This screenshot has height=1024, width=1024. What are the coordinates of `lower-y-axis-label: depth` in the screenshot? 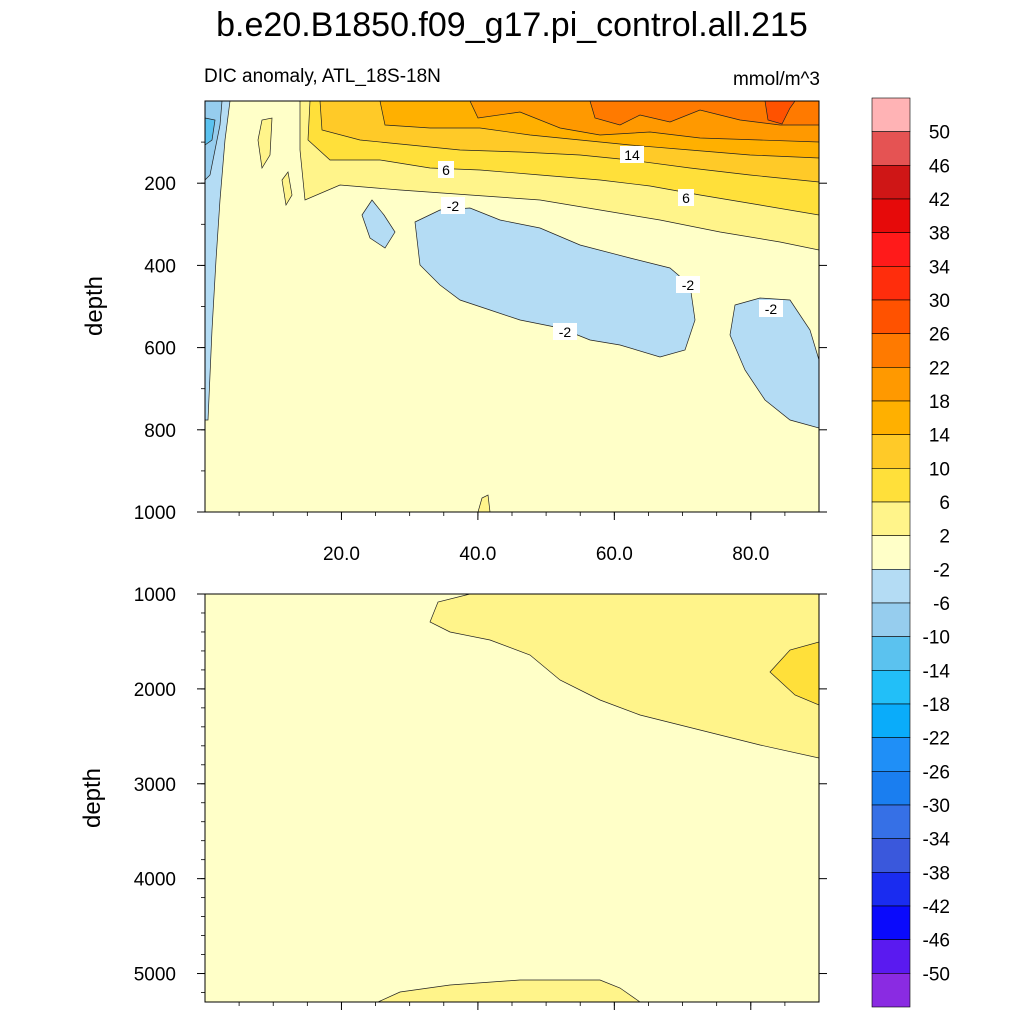 It's located at (92, 798).